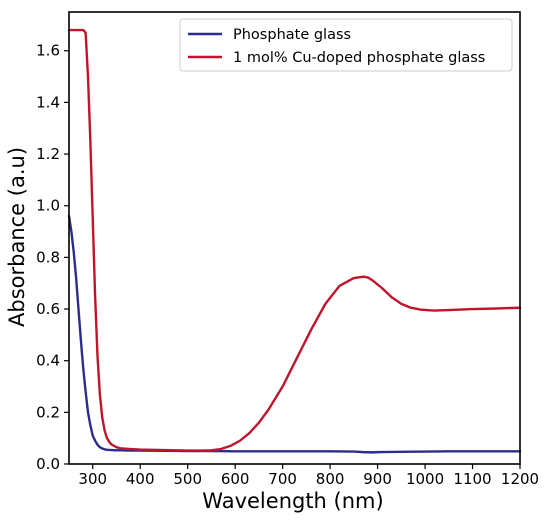 This screenshot has height=524, width=550. Describe the element at coordinates (92, 479) in the screenshot. I see `x-tick-label: 300` at that location.